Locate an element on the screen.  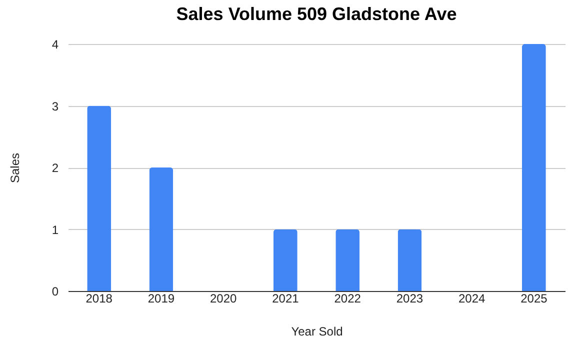
y-tick-label: 4 is located at coordinates (55, 45).